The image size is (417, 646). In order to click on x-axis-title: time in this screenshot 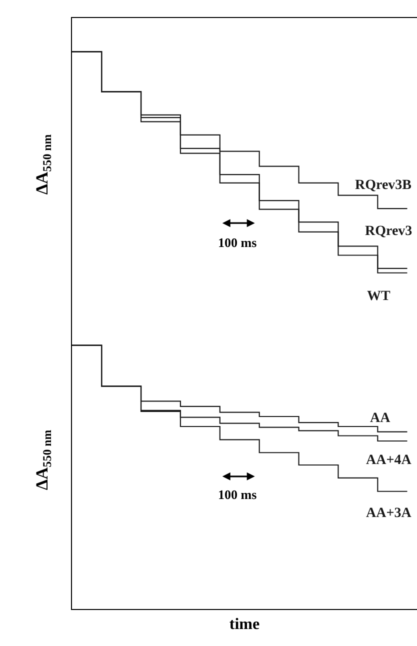, I will do `click(244, 624)`.